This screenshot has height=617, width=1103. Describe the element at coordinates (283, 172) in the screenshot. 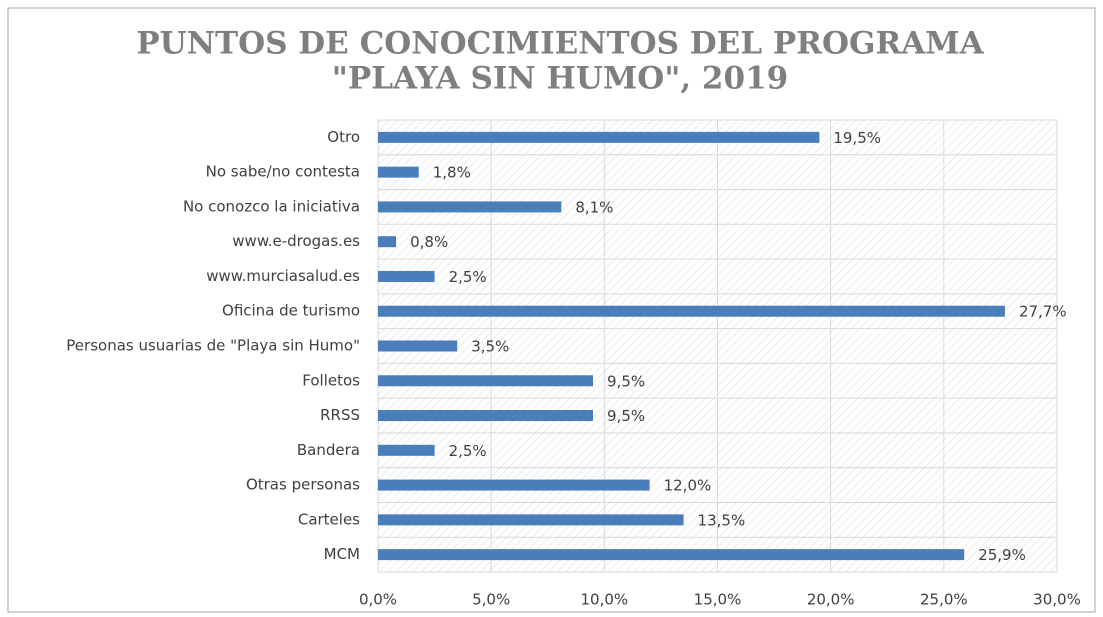

I see `y-tick-label: No sabe/no contesta` at that location.